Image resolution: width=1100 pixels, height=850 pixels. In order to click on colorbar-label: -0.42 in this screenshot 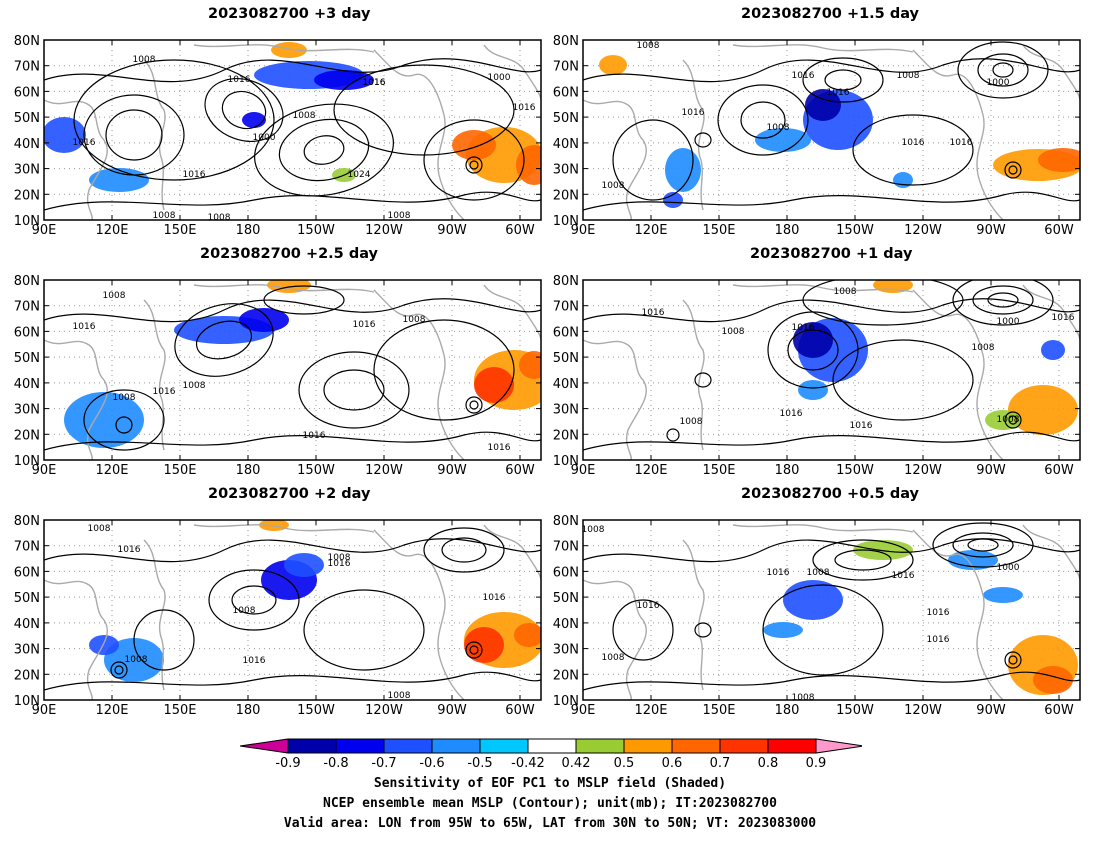, I will do `click(528, 763)`.